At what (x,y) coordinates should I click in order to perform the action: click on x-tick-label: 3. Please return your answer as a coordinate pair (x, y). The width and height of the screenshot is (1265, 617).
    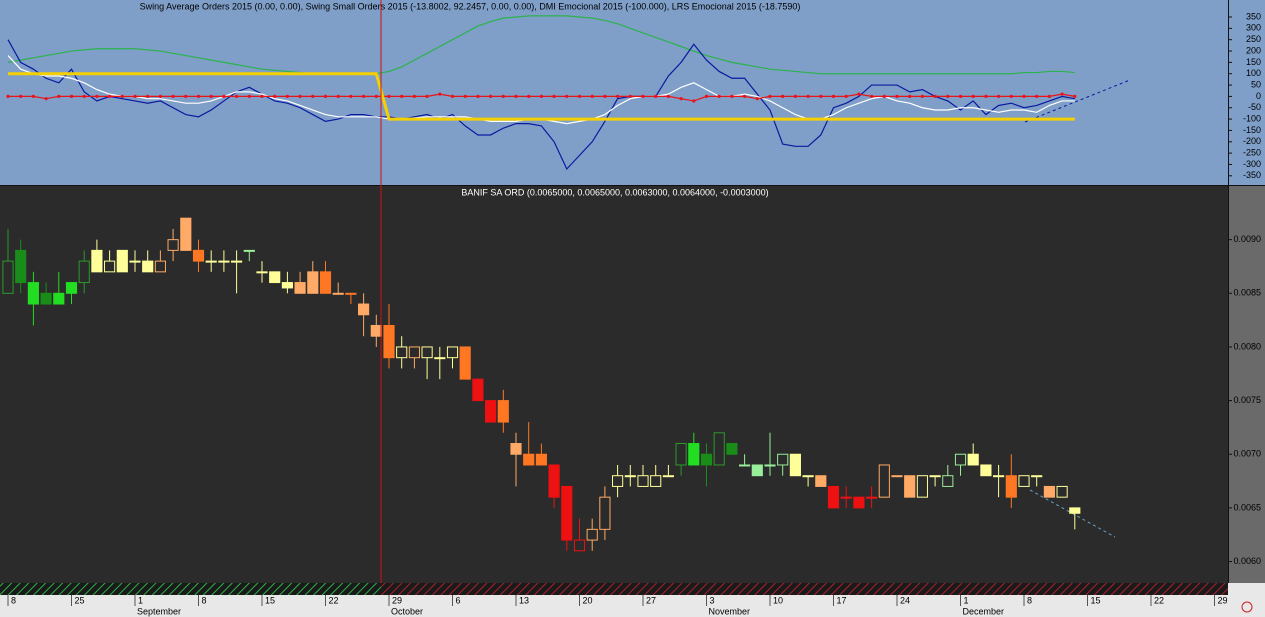
    Looking at the image, I should click on (712, 600).